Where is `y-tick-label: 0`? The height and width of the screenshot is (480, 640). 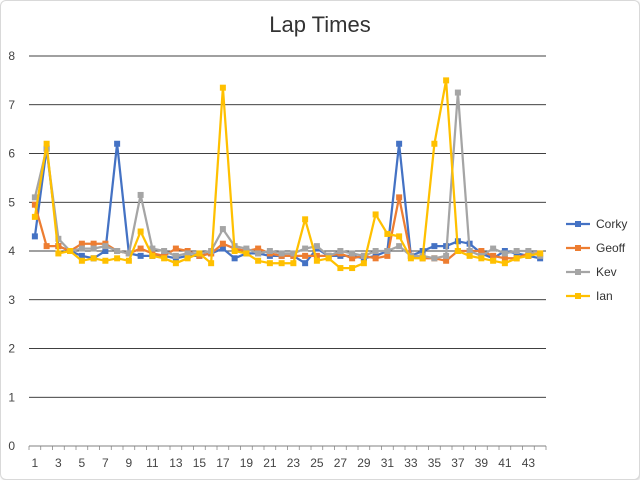 y-tick-label: 0 is located at coordinates (11, 446).